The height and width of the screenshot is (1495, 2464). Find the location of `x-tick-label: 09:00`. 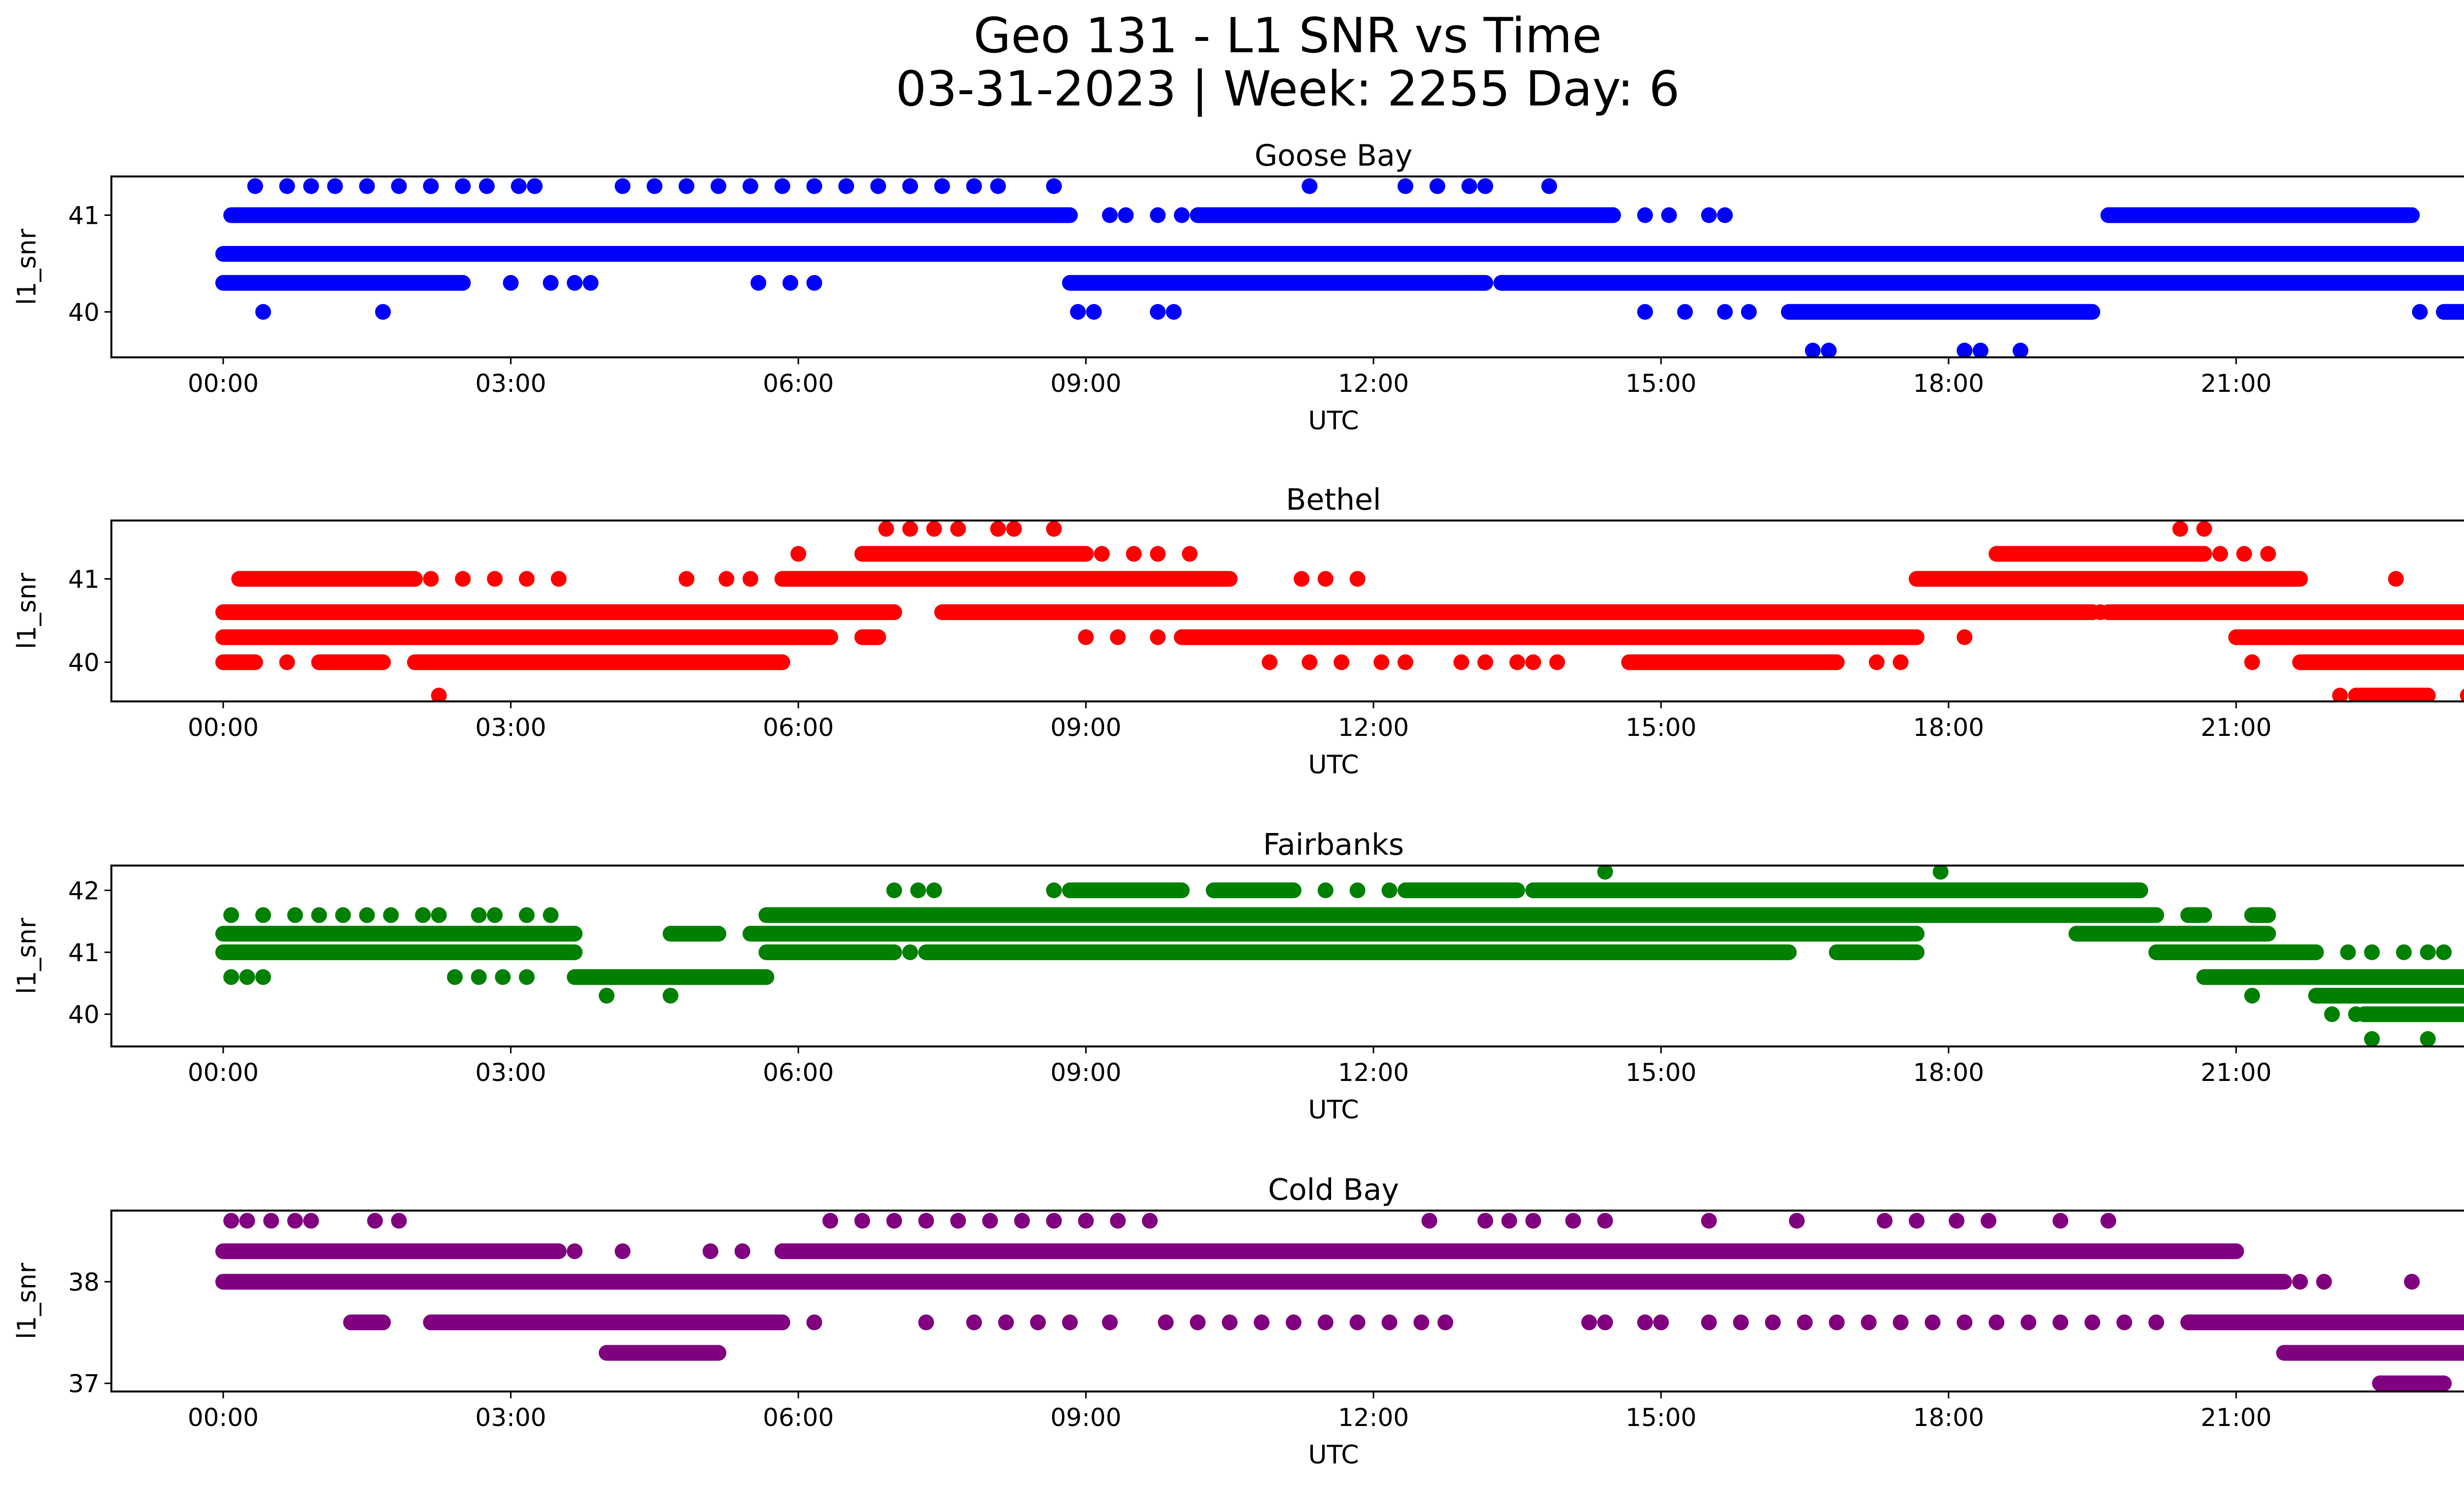

x-tick-label: 09:00 is located at coordinates (1085, 1417).